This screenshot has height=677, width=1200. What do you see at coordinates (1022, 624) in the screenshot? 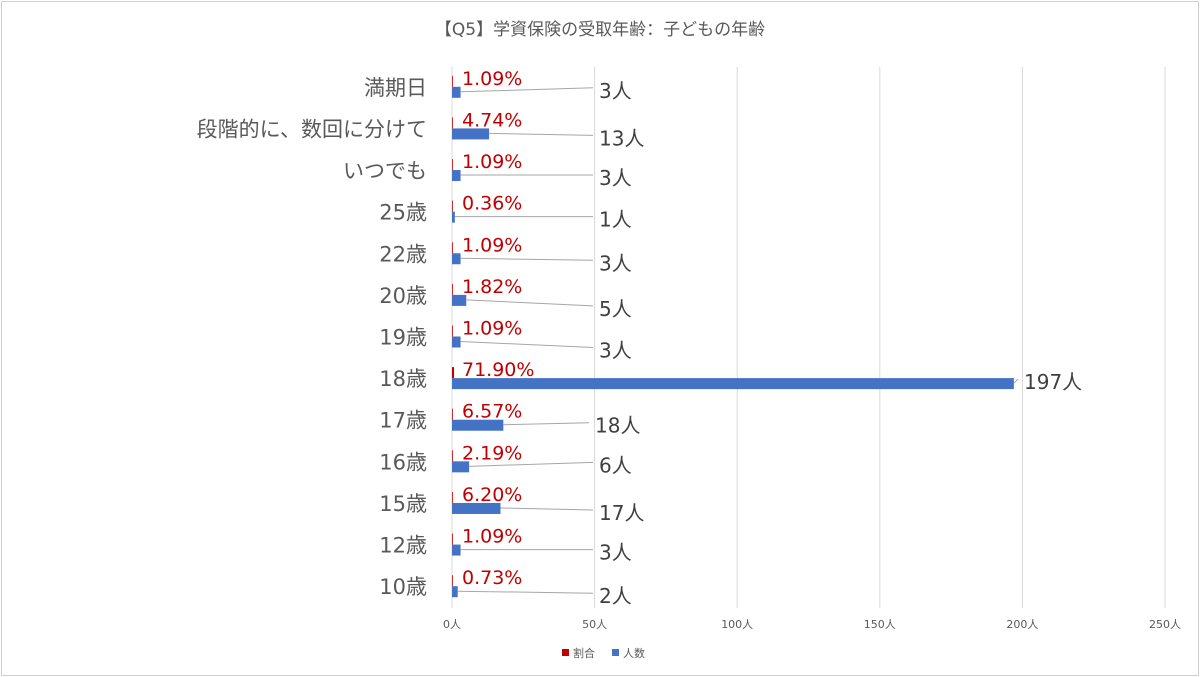
I see `x-tick-label: 200人` at bounding box center [1022, 624].